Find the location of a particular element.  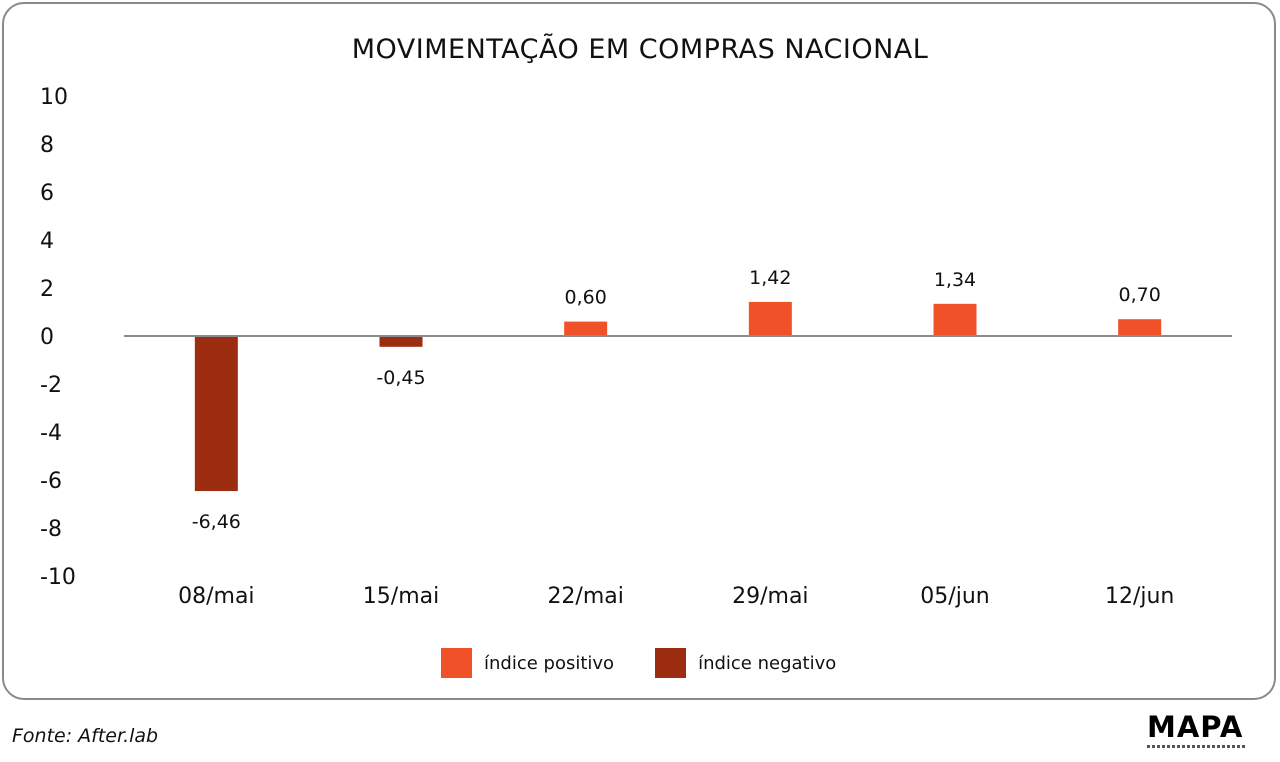

legend-item-positive: índice positivo is located at coordinates (527, 663).